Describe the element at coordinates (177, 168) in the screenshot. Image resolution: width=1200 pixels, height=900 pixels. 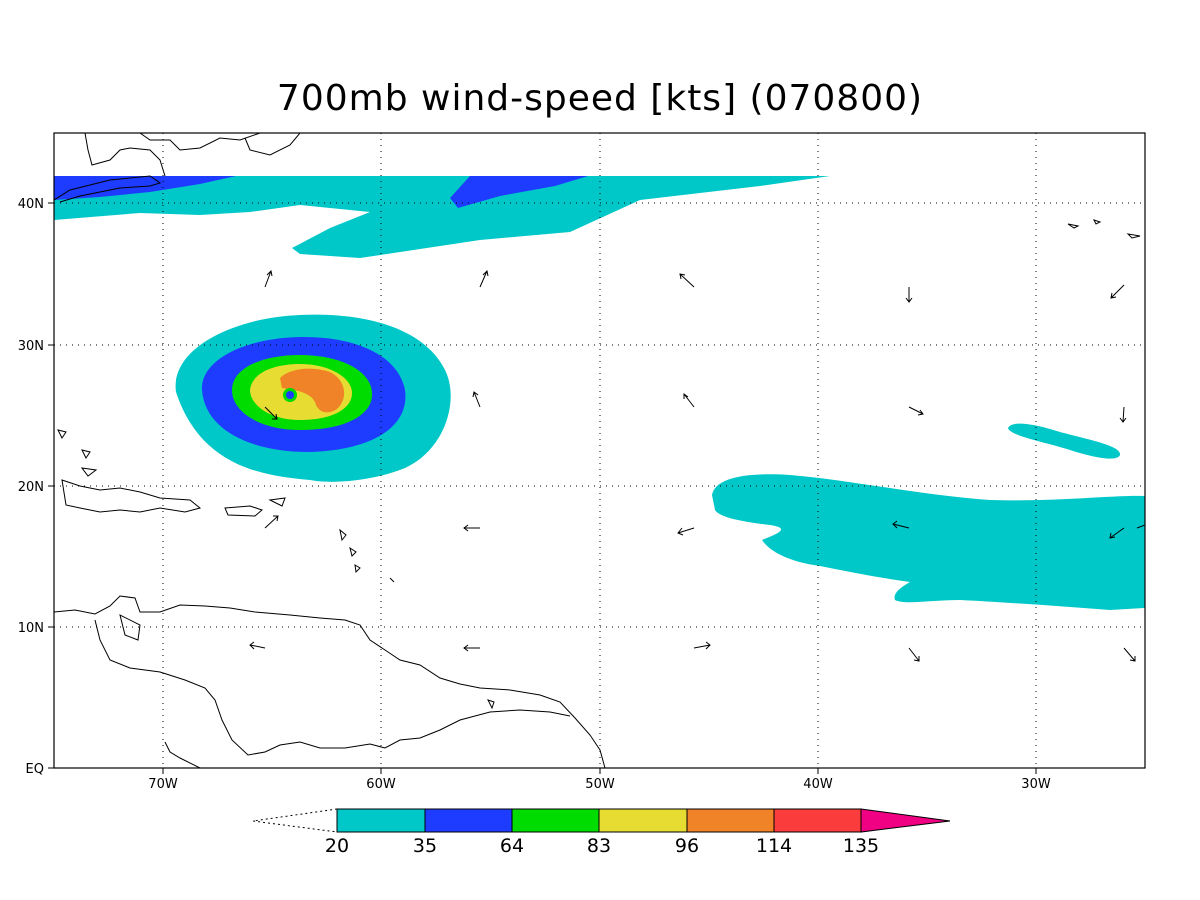
I see `coastline-northeast-us` at that location.